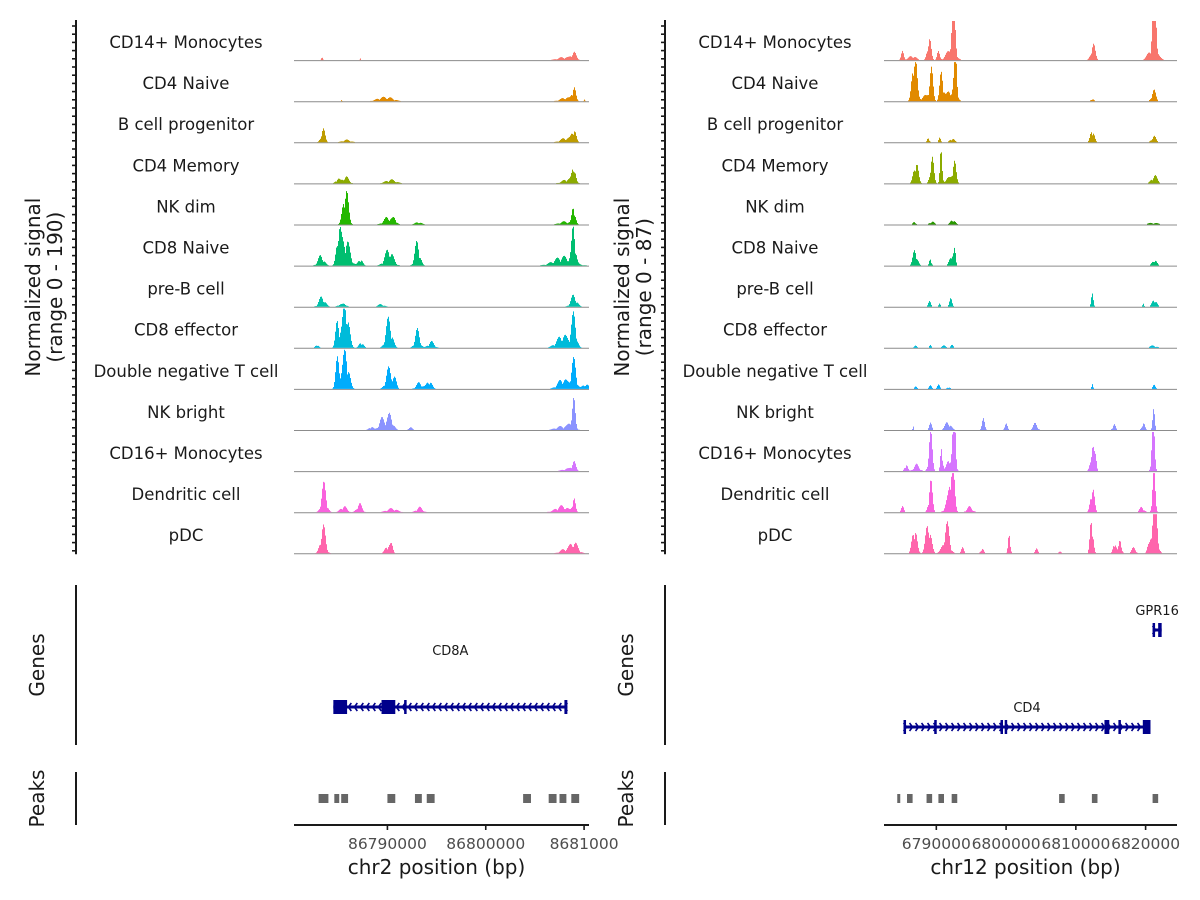  What do you see at coordinates (1025, 867) in the screenshot?
I see `x-axis-label: chr12 position (bp)` at bounding box center [1025, 867].